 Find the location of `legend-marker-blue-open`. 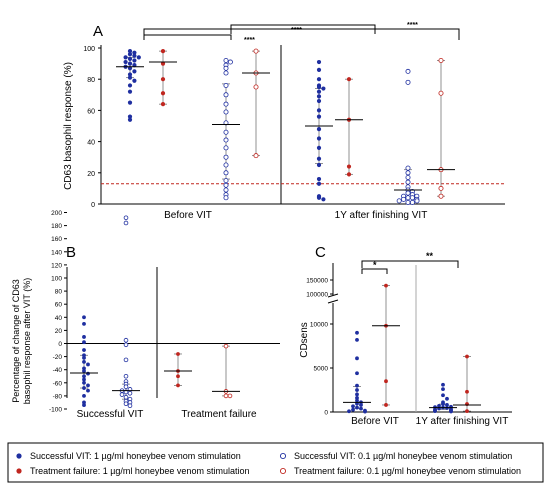

legend-marker-blue-open is located at coordinates (283, 456).